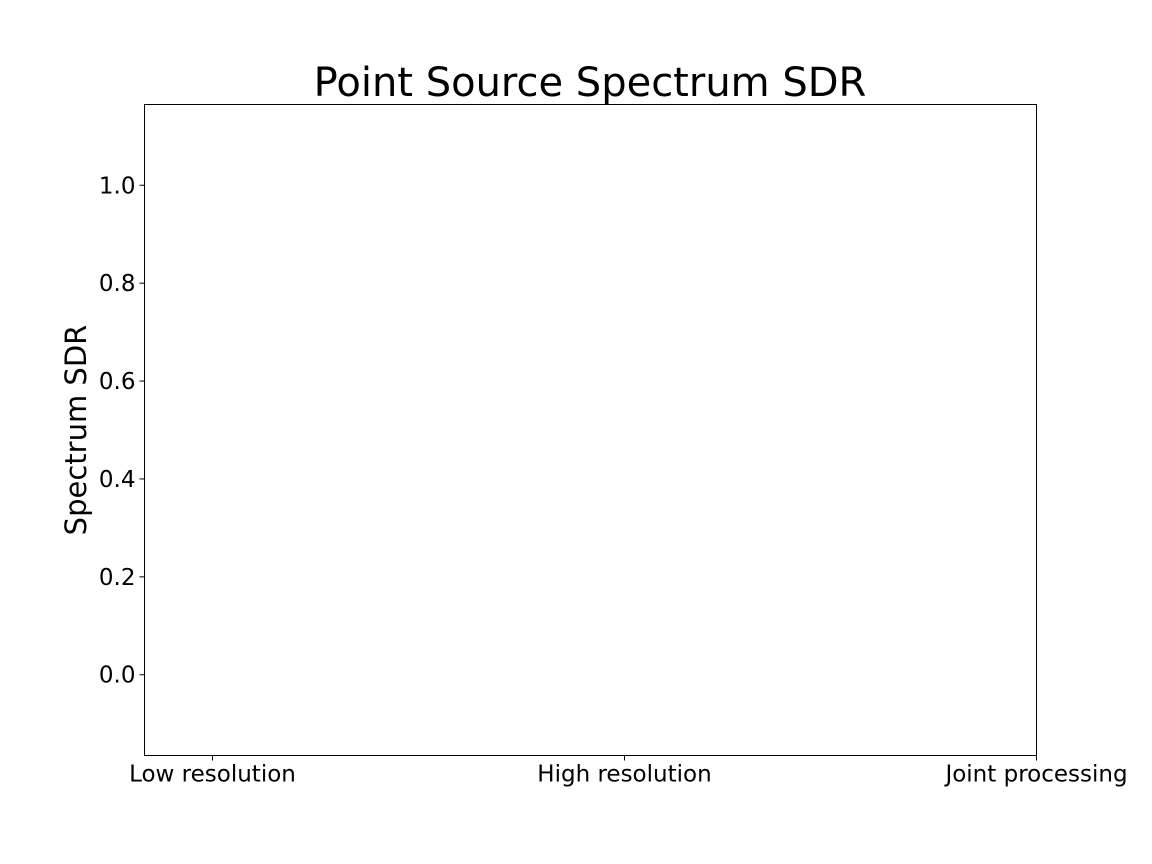 The width and height of the screenshot is (1152, 864). What do you see at coordinates (76, 430) in the screenshot?
I see `y-axis-label: Spectrum SDR` at bounding box center [76, 430].